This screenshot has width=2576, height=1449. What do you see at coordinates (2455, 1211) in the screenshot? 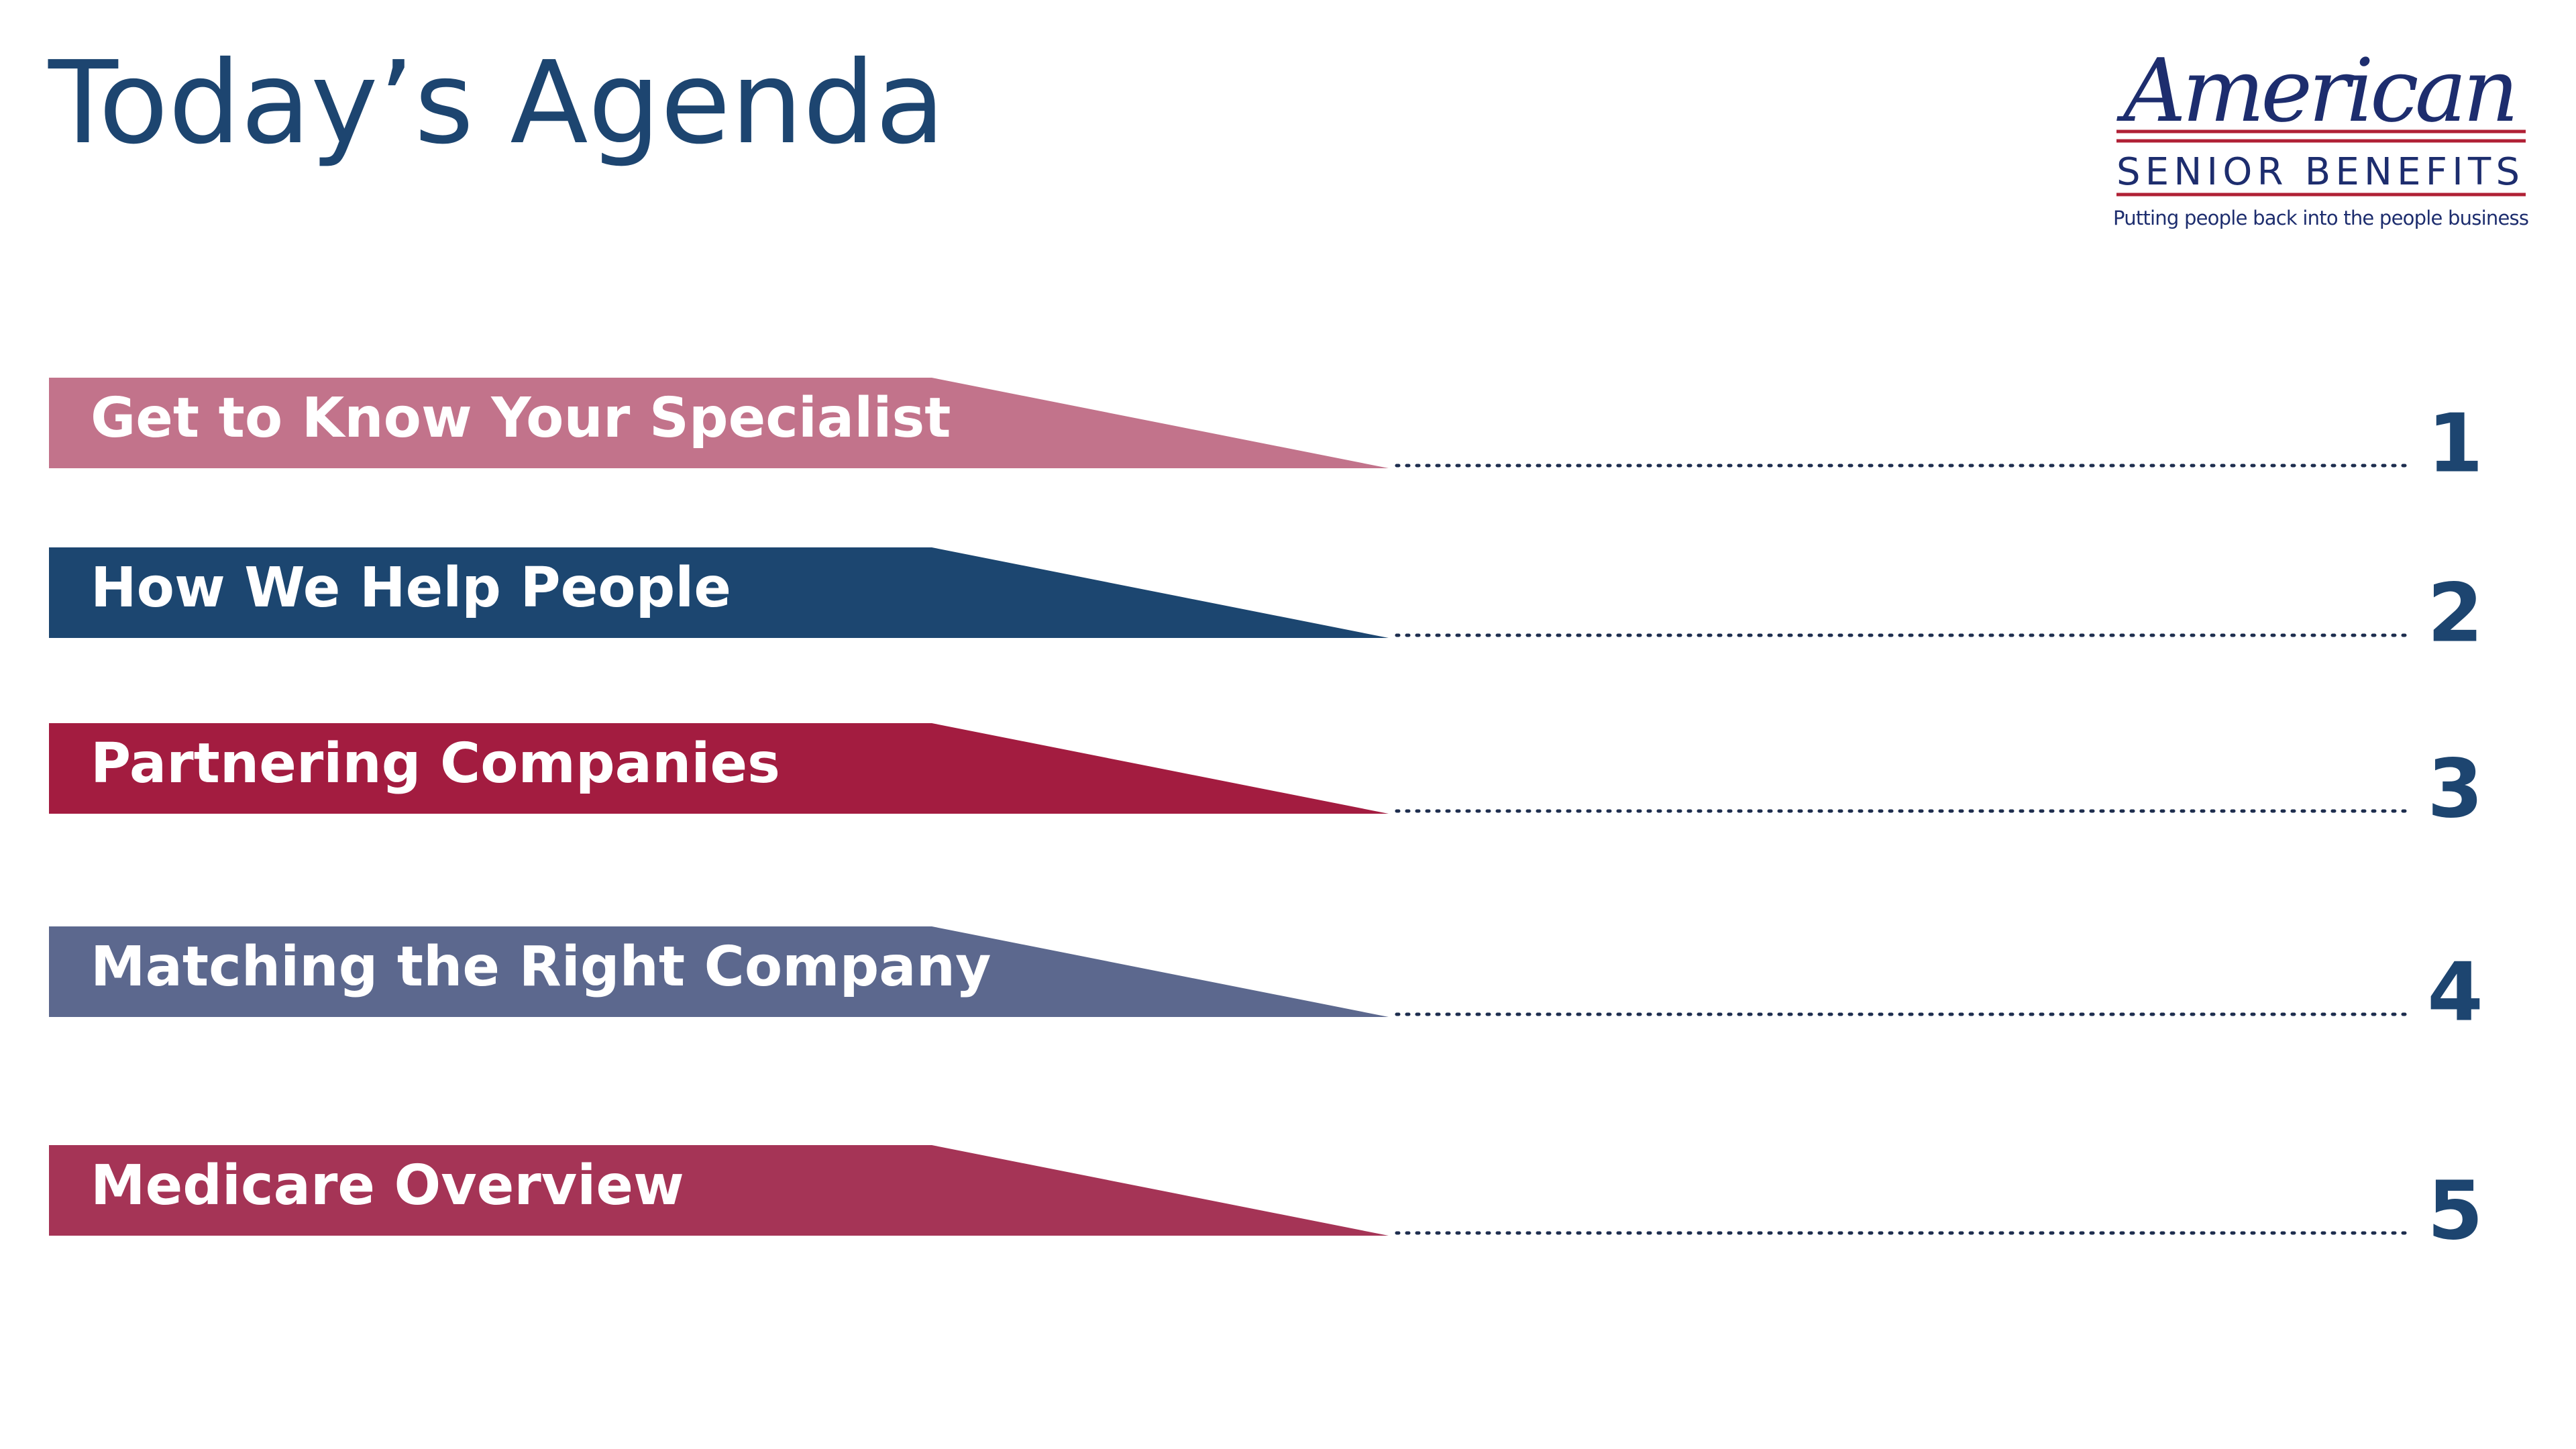
I see `agenda-number: 5` at bounding box center [2455, 1211].